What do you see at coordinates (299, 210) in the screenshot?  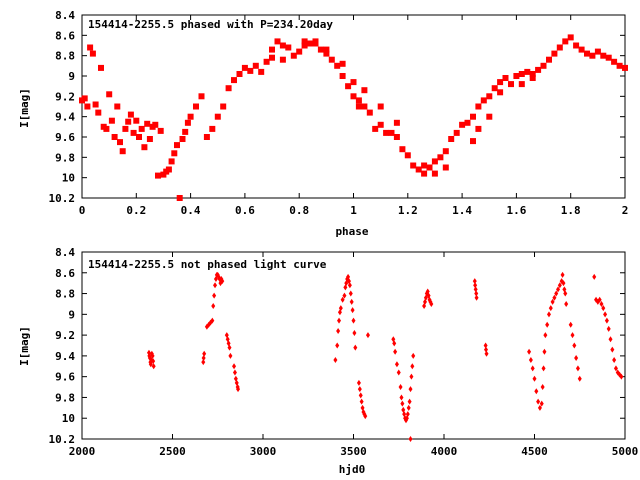 I see `x-tick-label: 0.8` at bounding box center [299, 210].